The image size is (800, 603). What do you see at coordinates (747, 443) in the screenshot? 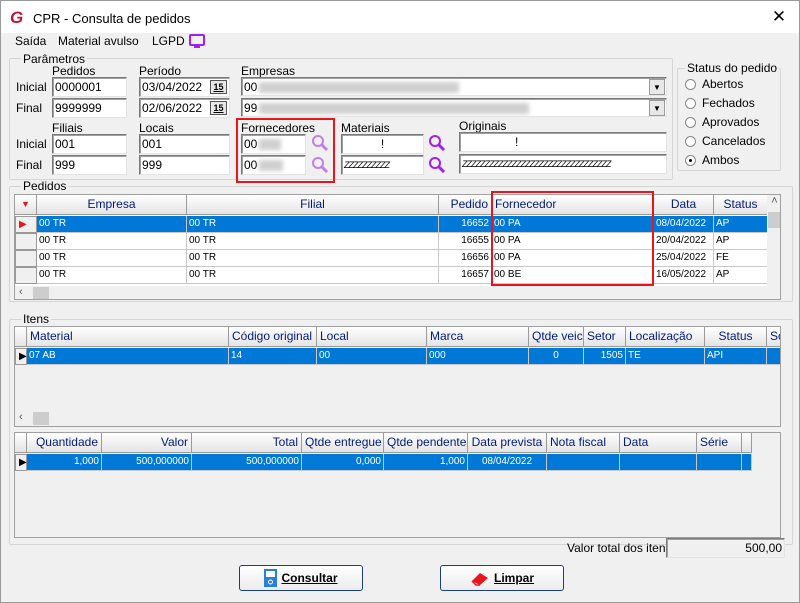
I see `column-header` at bounding box center [747, 443].